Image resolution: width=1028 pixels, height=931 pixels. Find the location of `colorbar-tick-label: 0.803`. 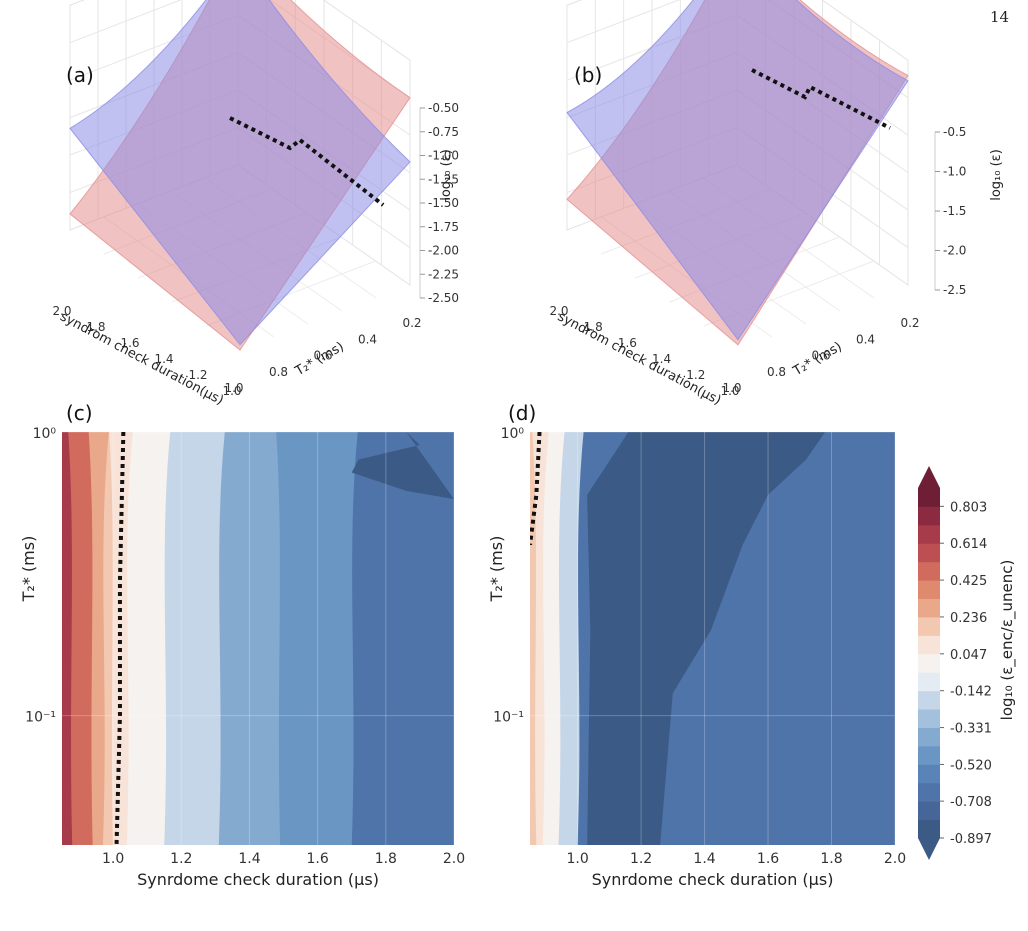

colorbar-tick-label: 0.803 is located at coordinates (968, 507).